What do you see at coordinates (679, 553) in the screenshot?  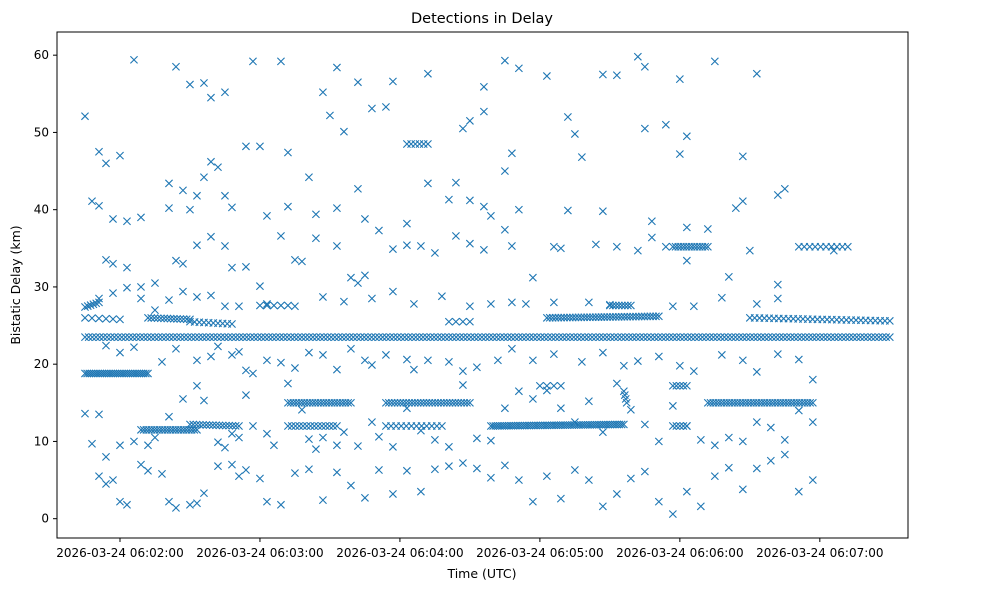 I see `x-tick-label: 2026-03-24 06:06:00` at bounding box center [679, 553].